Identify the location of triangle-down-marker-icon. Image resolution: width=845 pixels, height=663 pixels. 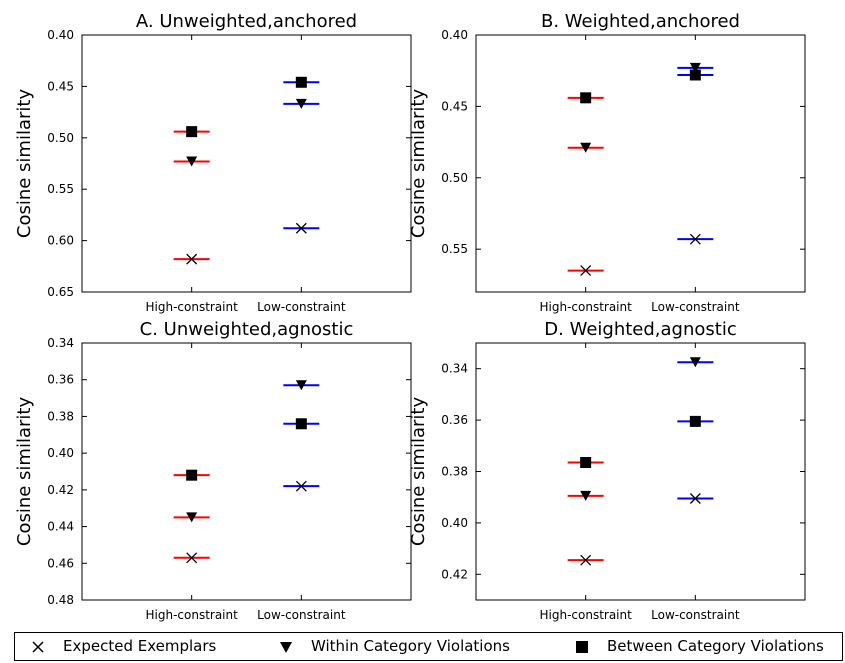
(286, 647).